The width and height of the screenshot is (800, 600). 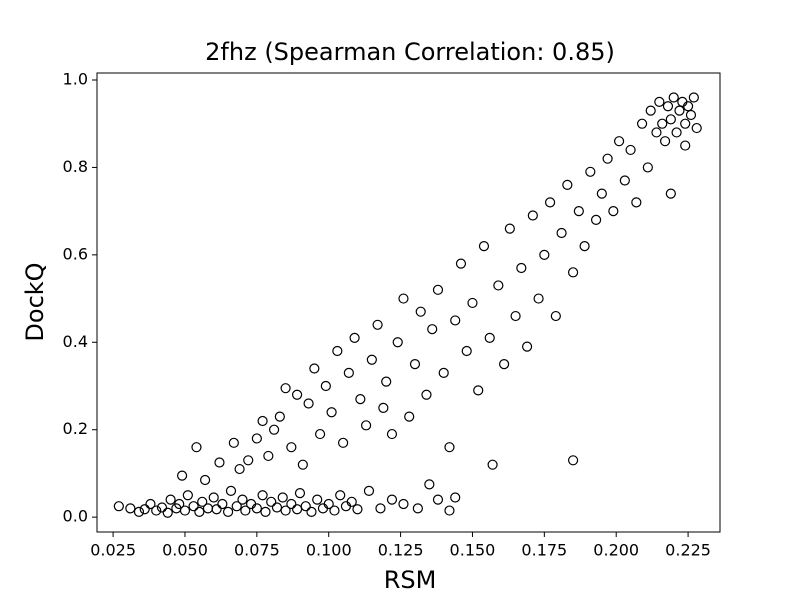 What do you see at coordinates (75, 253) in the screenshot?
I see `y-tick-label: 0.6` at bounding box center [75, 253].